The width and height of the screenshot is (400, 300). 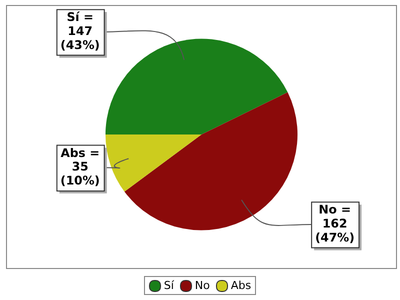 I want to click on legend-label: Sí, so click(x=169, y=285).